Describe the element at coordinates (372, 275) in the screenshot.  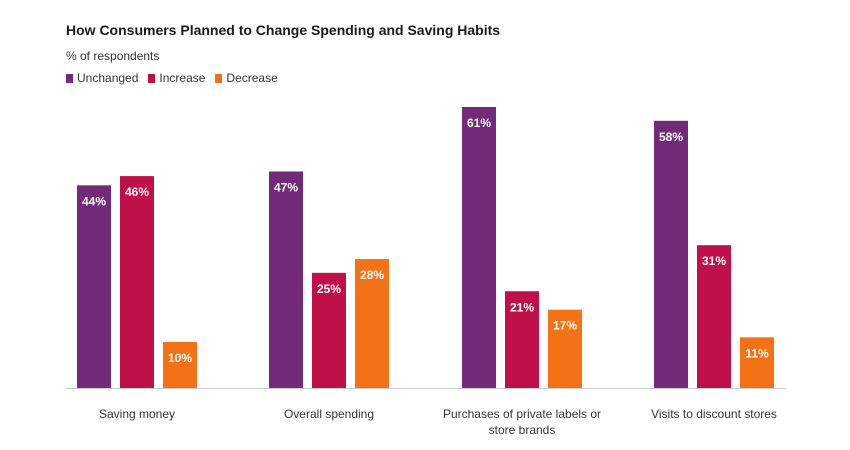
I see `bar-label-decrease-1: 28%` at that location.